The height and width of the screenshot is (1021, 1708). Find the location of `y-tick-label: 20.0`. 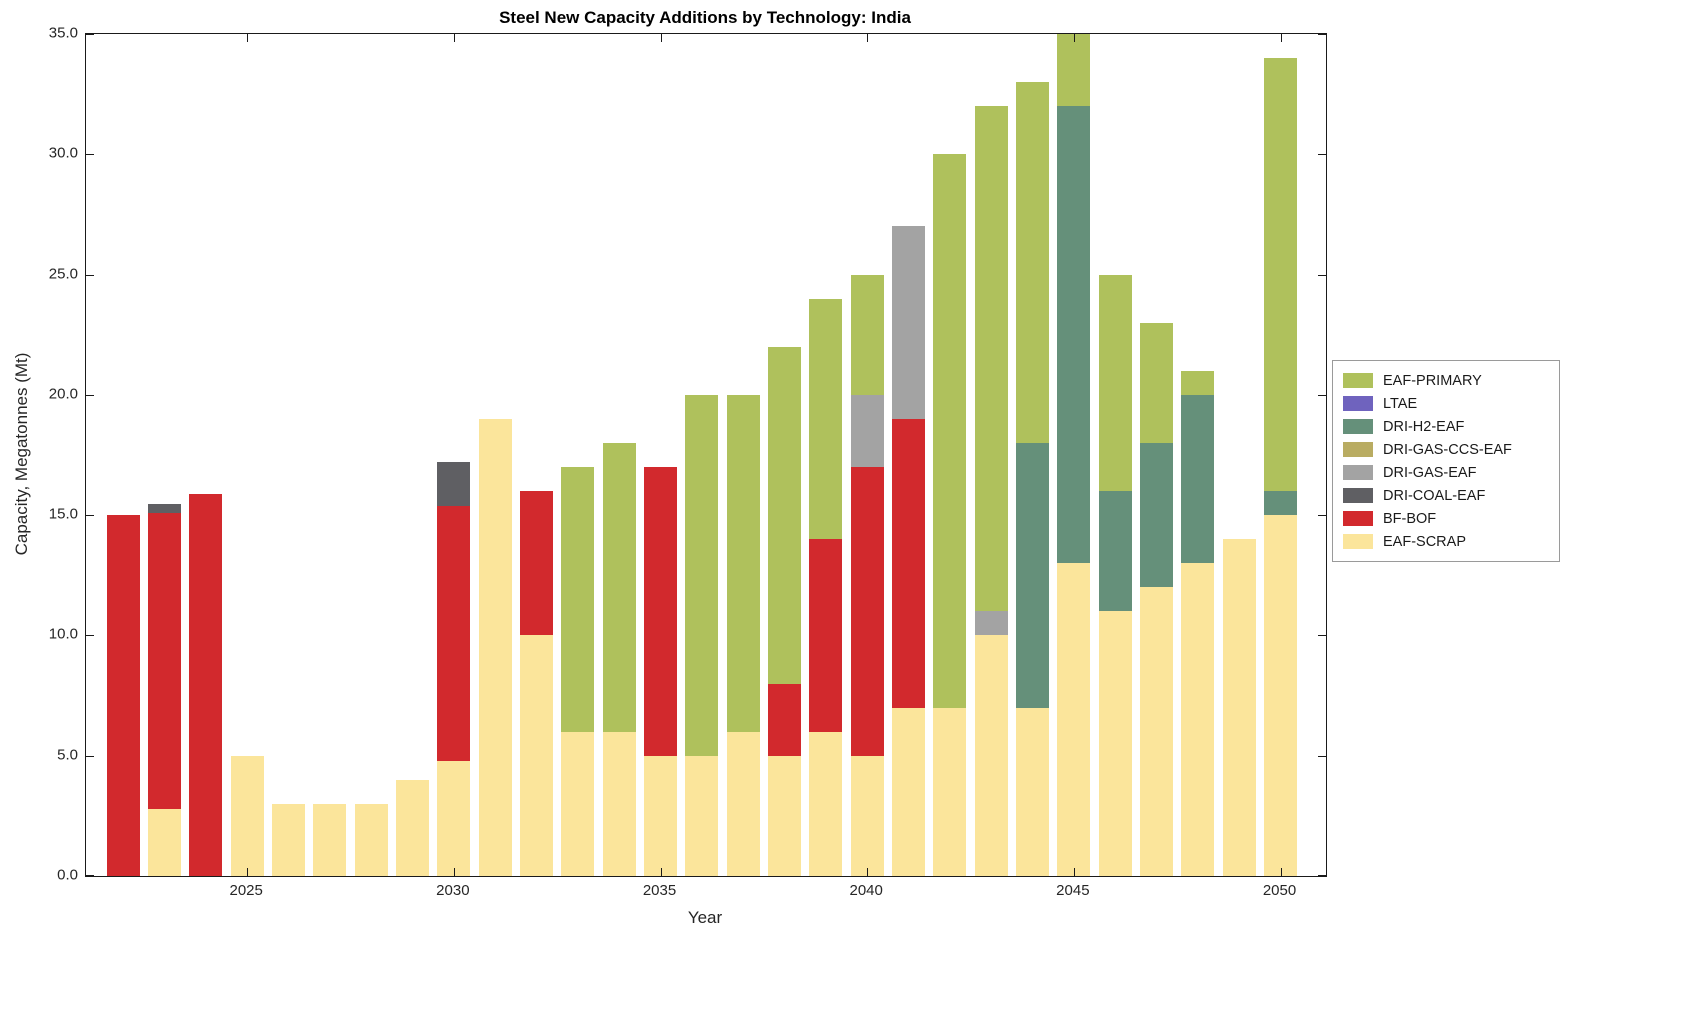

y-tick-label: 20.0 is located at coordinates (63, 394).